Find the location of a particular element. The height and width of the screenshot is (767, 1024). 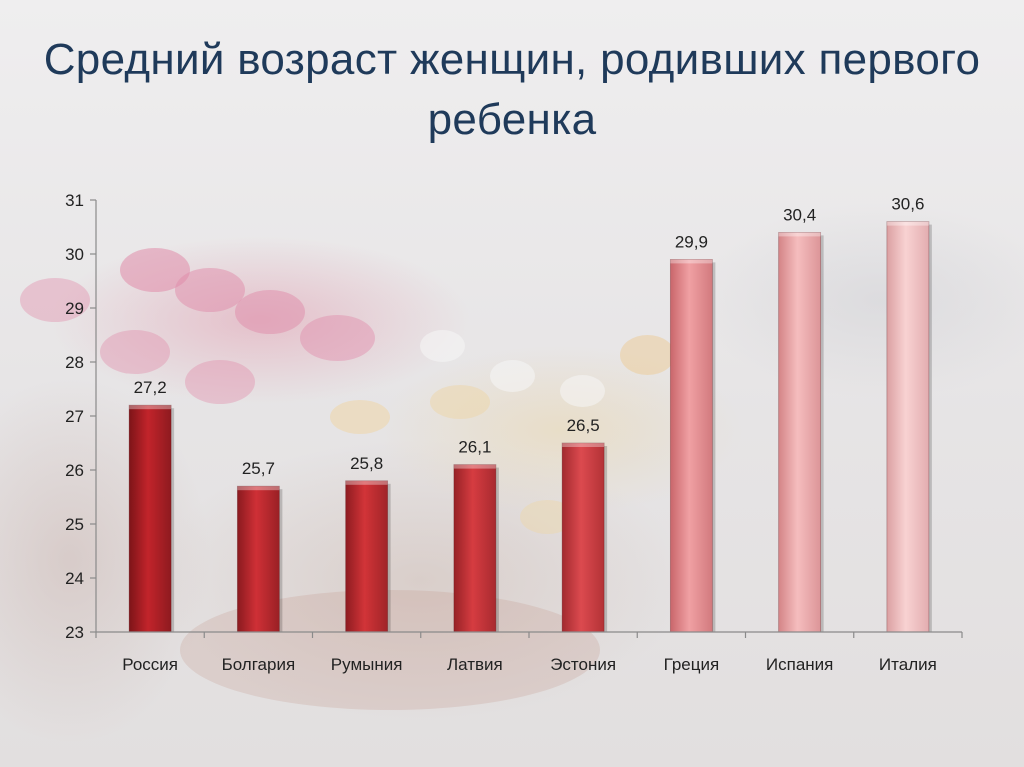

bar-Эстония is located at coordinates (583, 537).